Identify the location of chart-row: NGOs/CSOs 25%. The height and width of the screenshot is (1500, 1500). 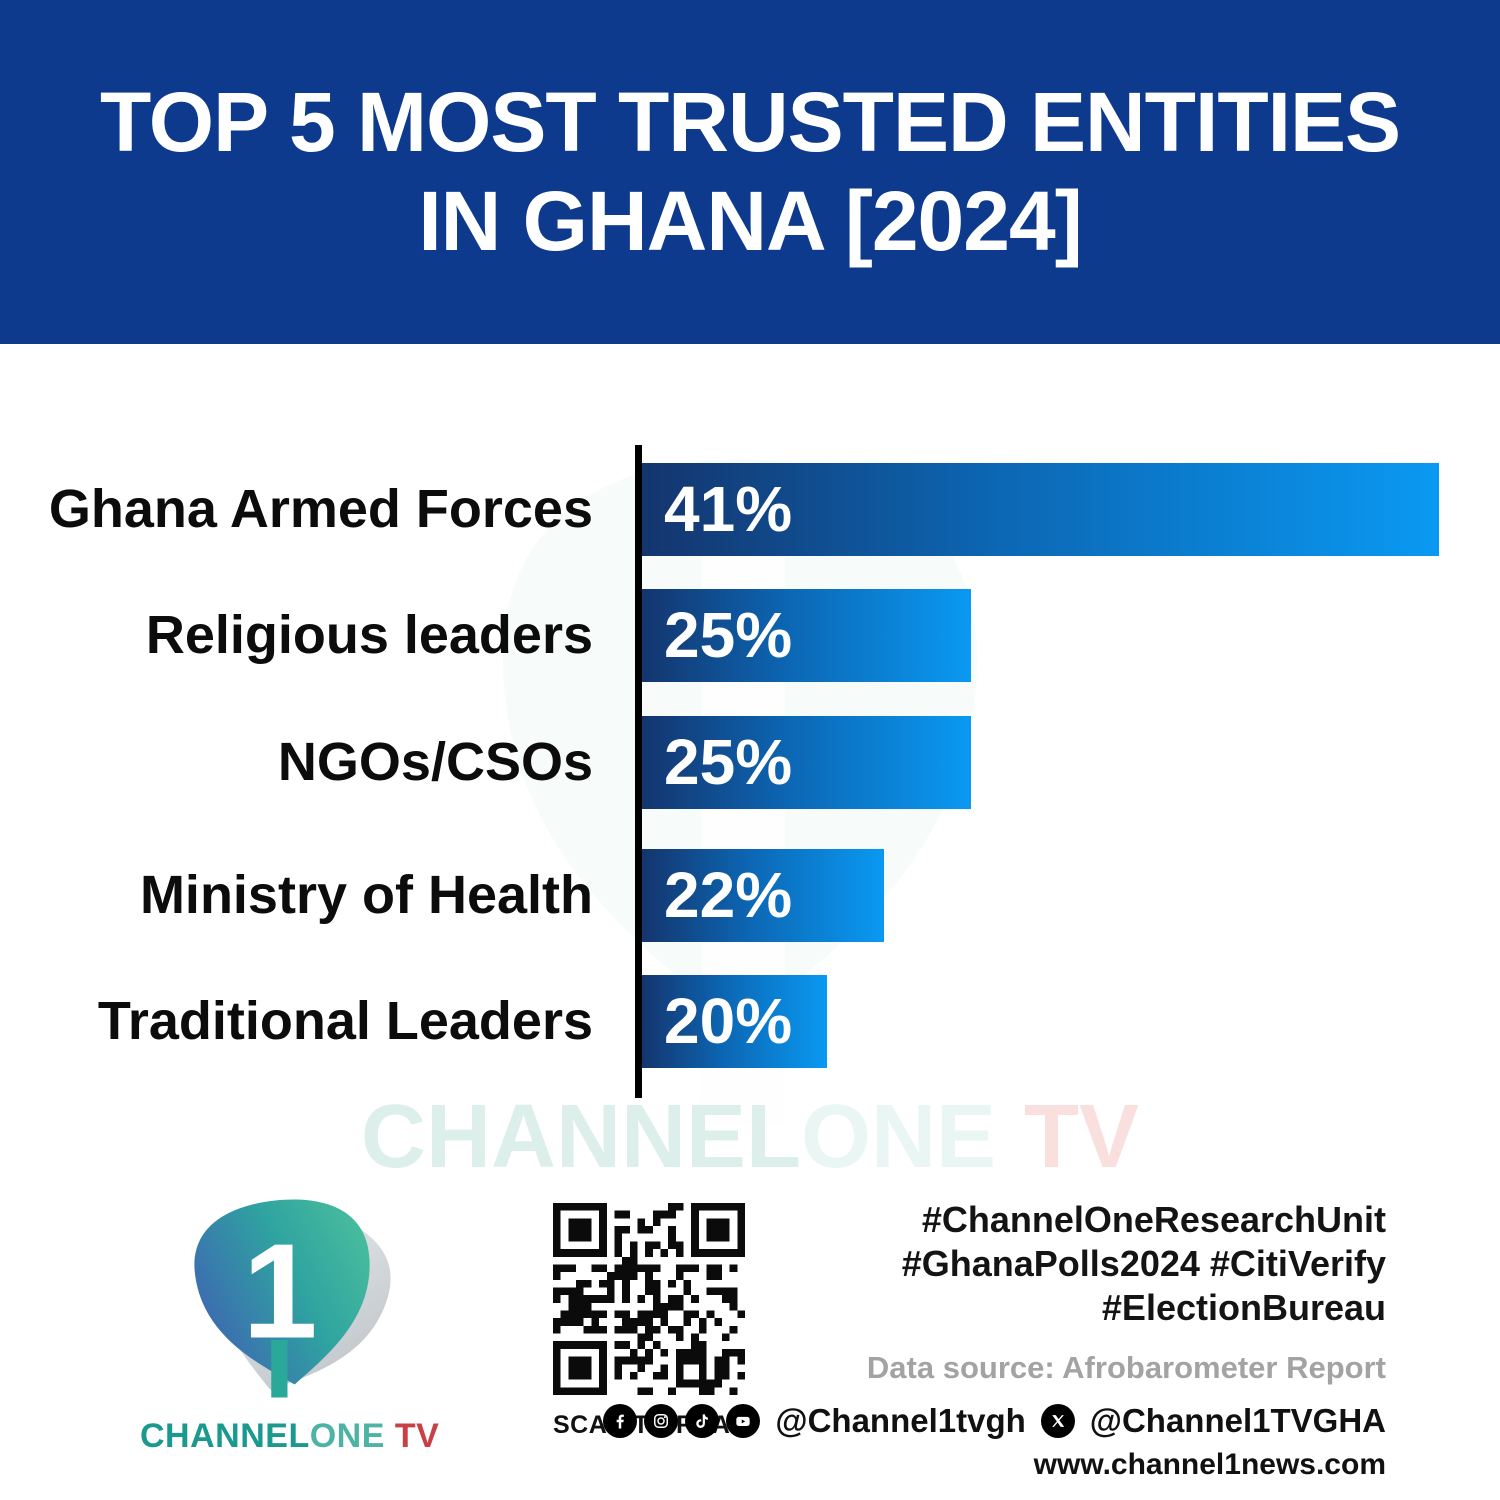
(750, 762).